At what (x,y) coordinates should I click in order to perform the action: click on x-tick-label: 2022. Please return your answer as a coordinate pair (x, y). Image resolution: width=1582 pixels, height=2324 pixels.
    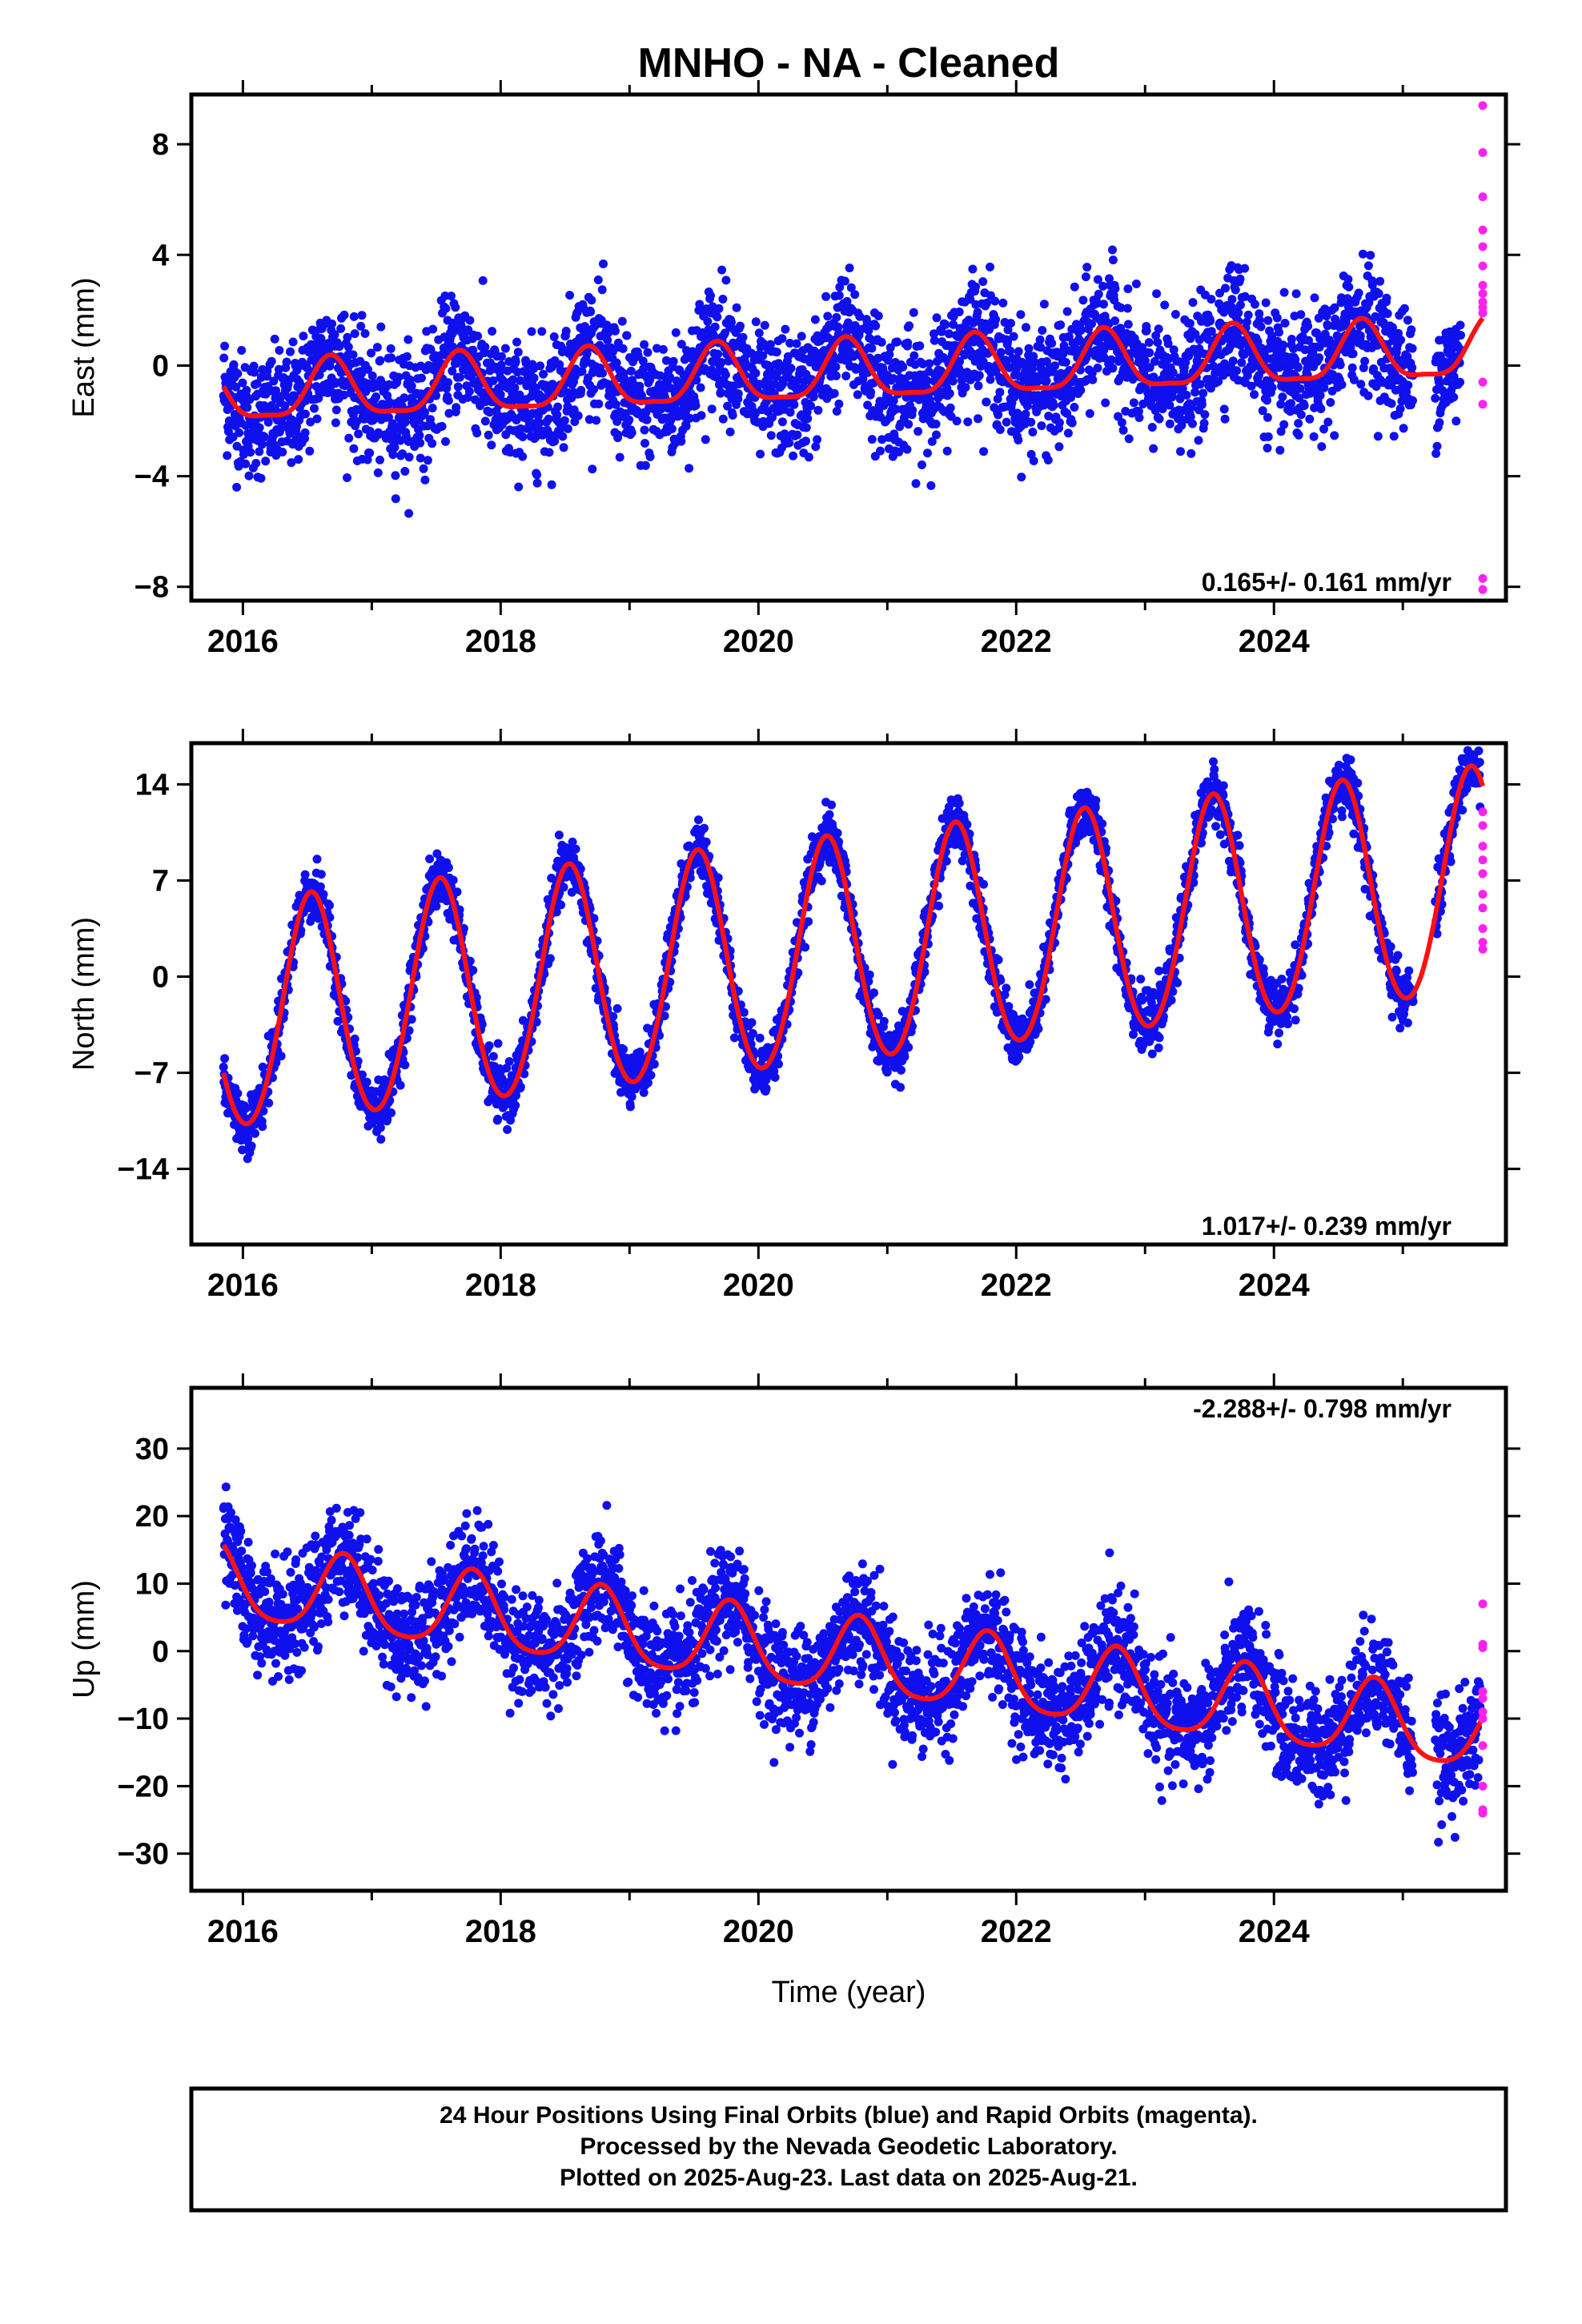
    Looking at the image, I should click on (1016, 641).